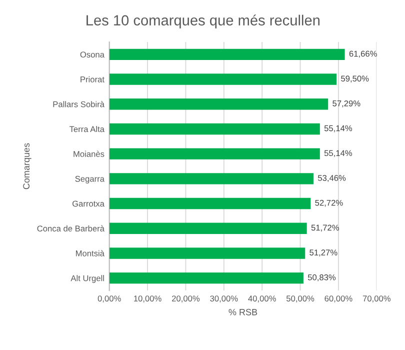  What do you see at coordinates (332, 178) in the screenshot?
I see `data-label: 53,46%` at bounding box center [332, 178].